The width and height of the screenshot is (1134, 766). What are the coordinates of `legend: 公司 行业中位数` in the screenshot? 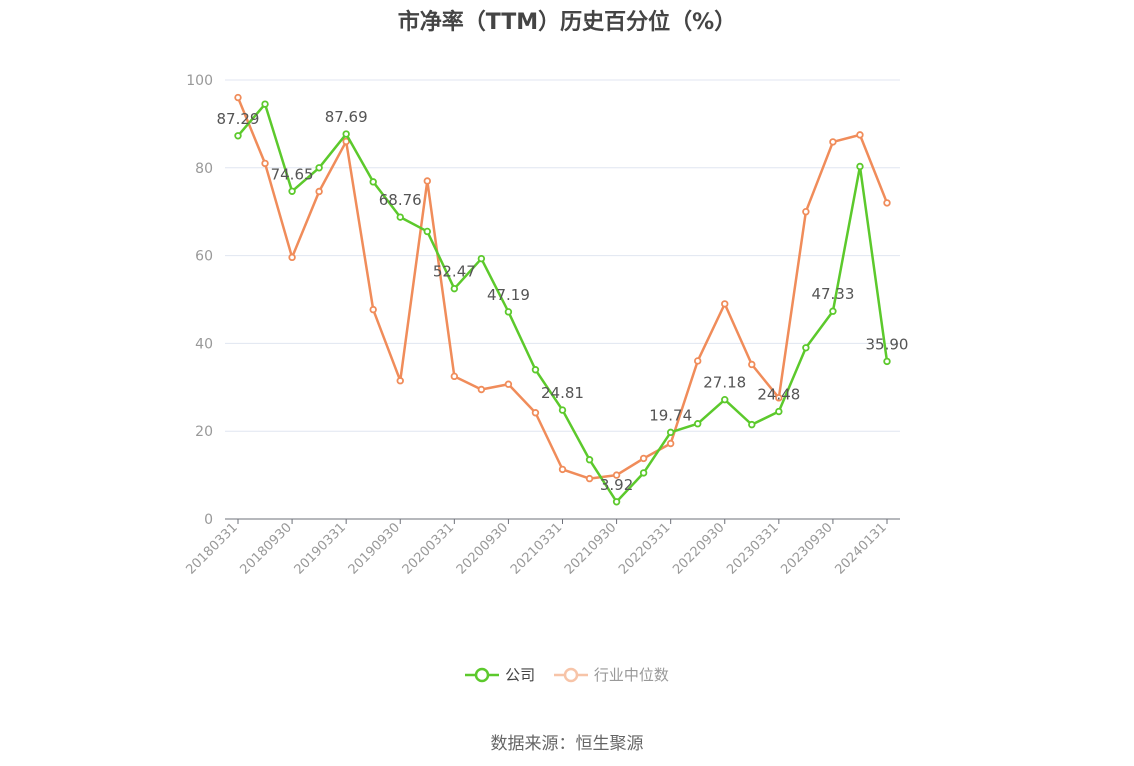 It's located at (567, 675).